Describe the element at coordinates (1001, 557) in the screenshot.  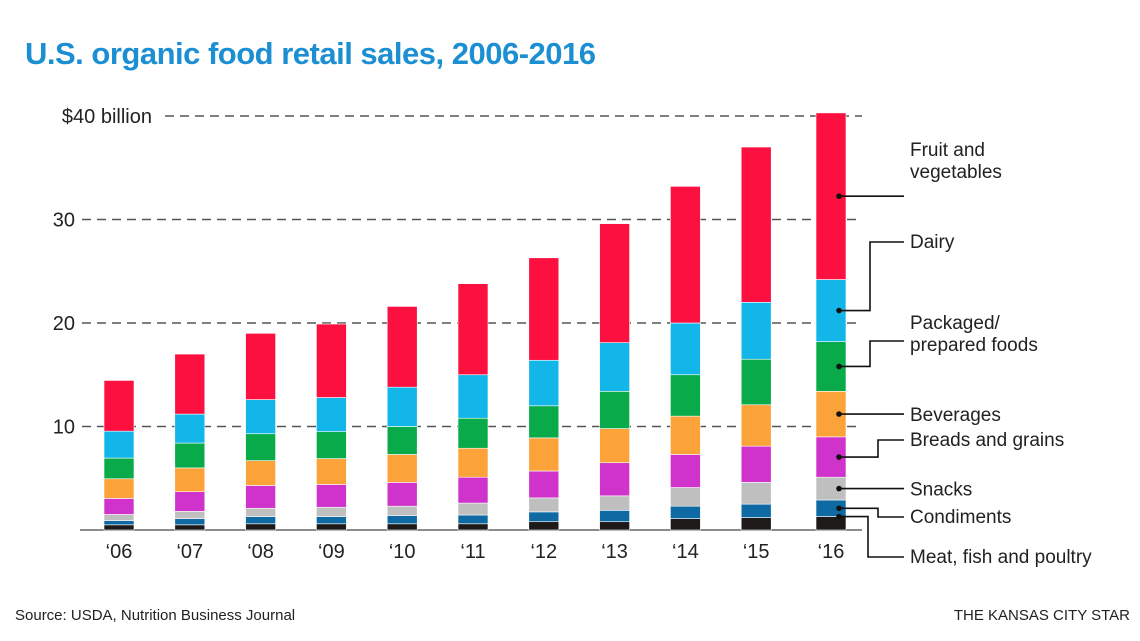
I see `legend-label: Meat, fish and poultry` at that location.